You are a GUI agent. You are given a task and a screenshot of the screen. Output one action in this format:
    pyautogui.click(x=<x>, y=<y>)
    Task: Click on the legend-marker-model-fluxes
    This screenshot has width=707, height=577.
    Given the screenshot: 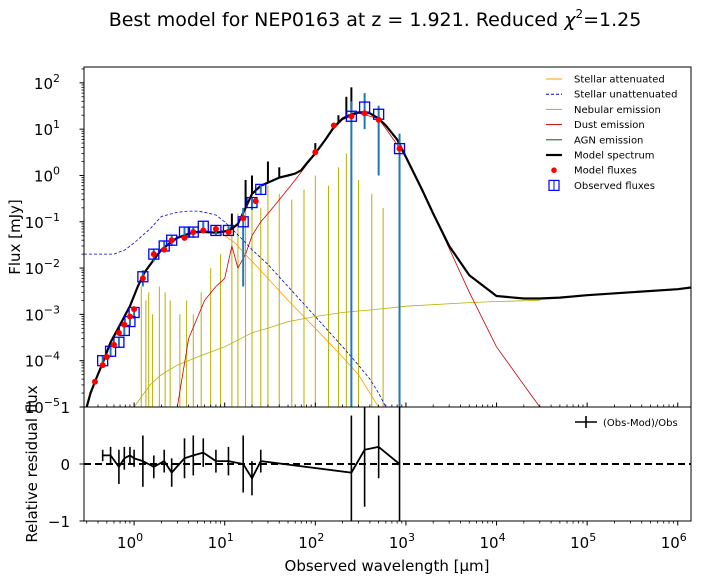 What is the action you would take?
    pyautogui.click(x=554, y=170)
    